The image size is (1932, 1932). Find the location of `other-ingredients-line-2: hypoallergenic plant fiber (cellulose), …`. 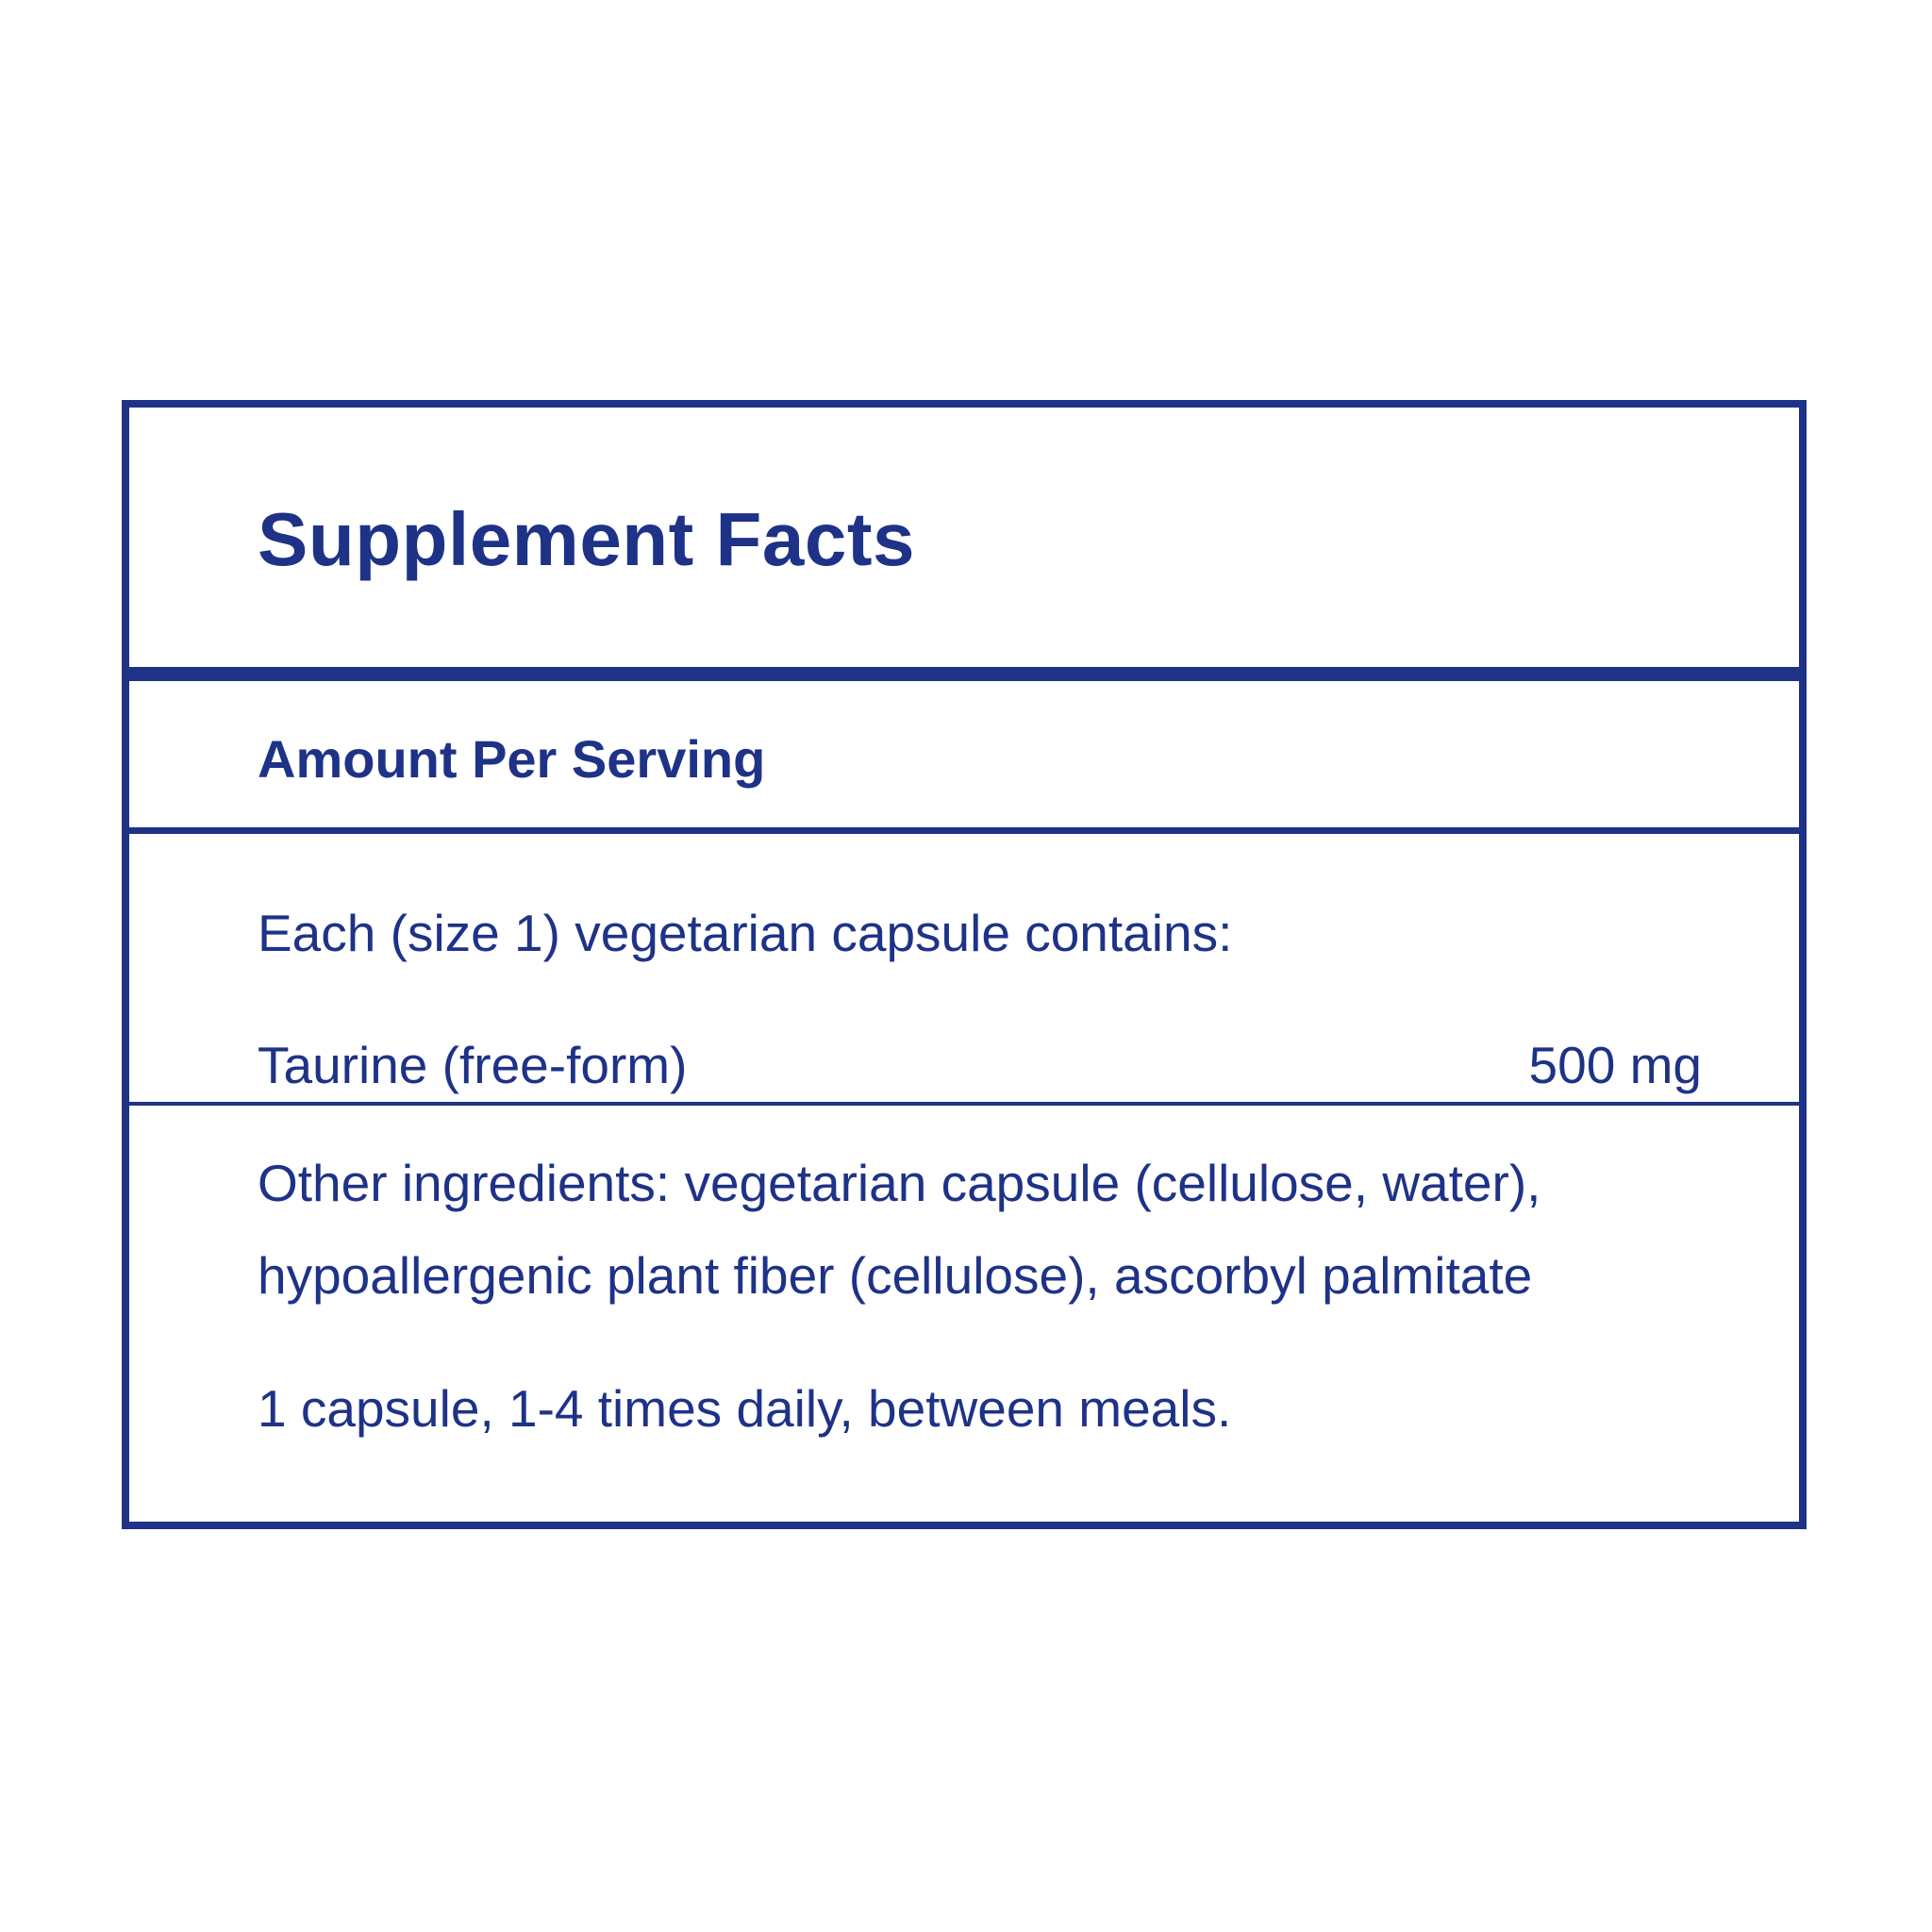

other-ingredients-line-2: hypoallergenic plant fiber (cellulose), … is located at coordinates (895, 1275).